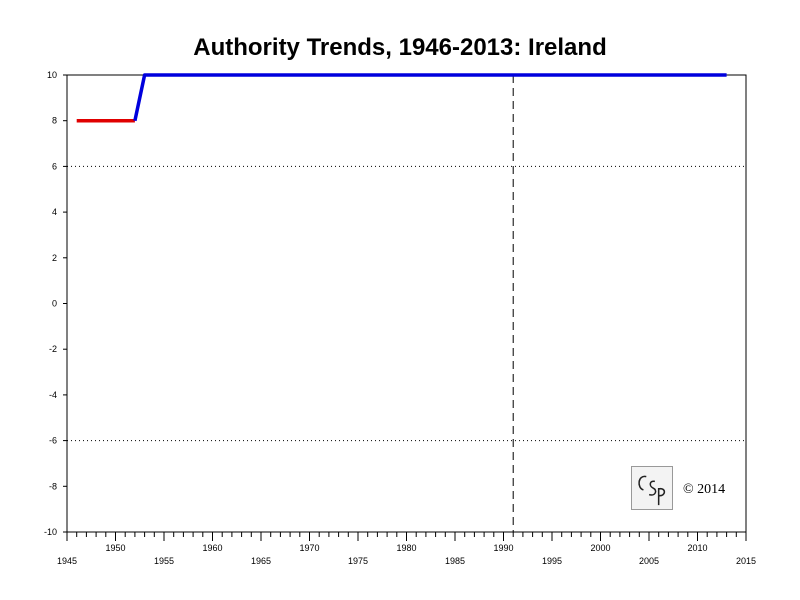  What do you see at coordinates (53, 441) in the screenshot?
I see `y-tick-label: -6` at bounding box center [53, 441].